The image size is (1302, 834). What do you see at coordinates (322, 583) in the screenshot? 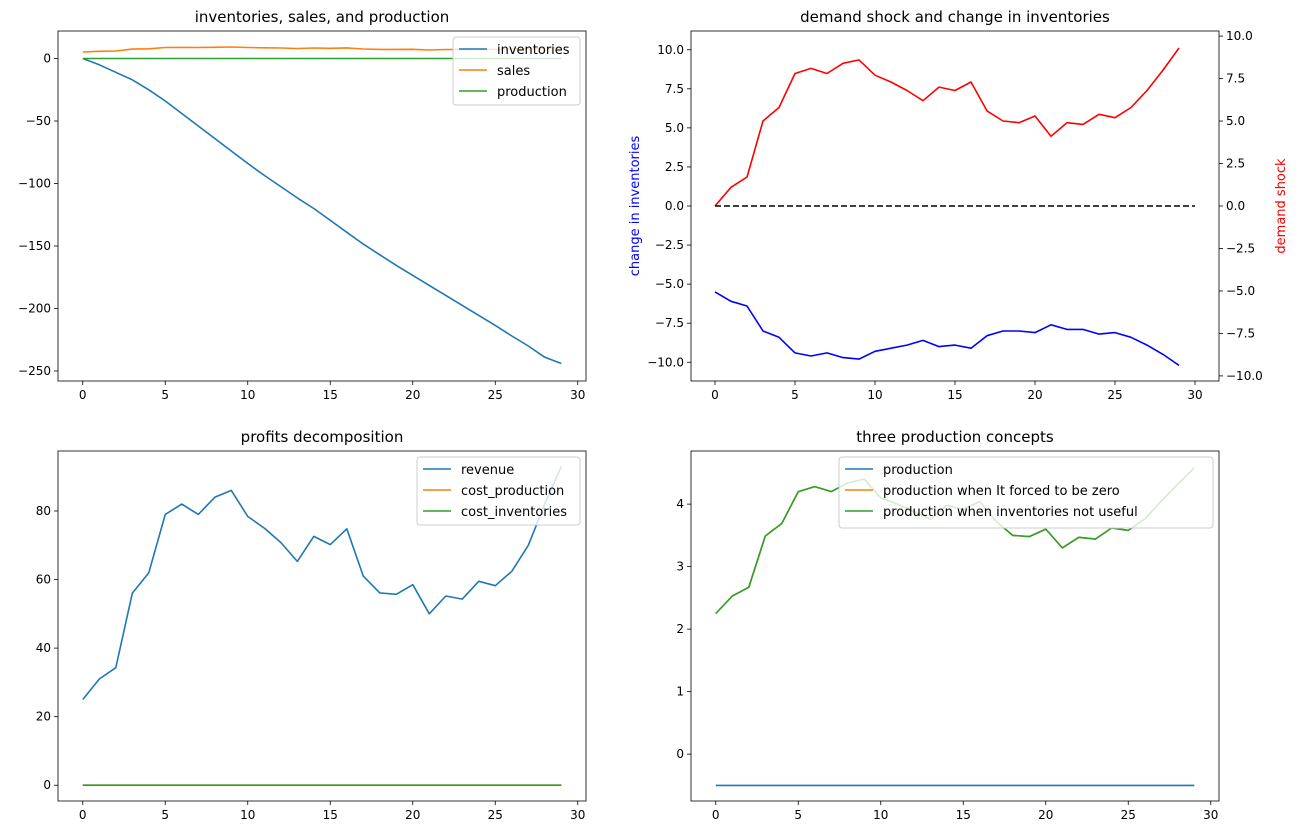
I see `series-line-revenue` at bounding box center [322, 583].